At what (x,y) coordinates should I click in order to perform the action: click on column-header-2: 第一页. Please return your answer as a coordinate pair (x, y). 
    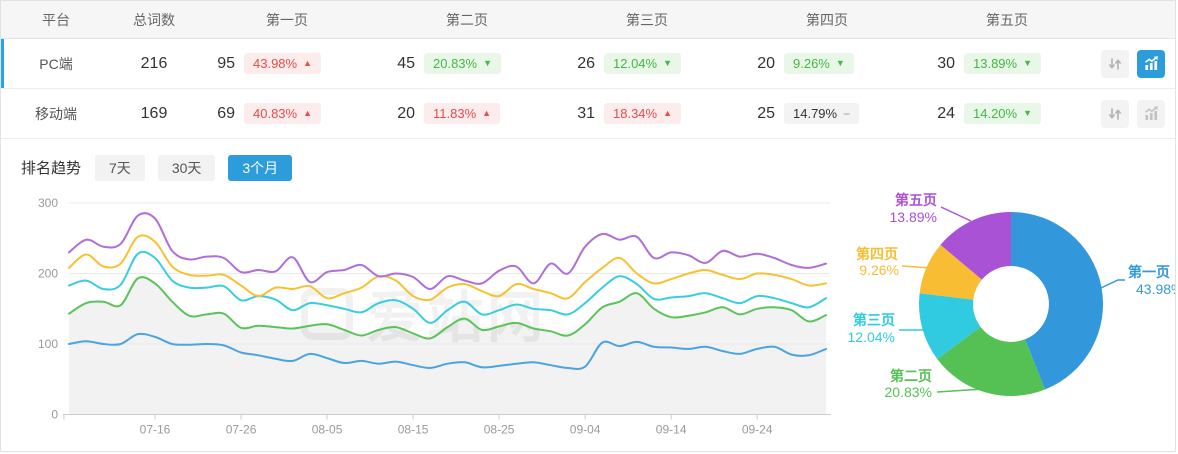
    Looking at the image, I should click on (287, 19).